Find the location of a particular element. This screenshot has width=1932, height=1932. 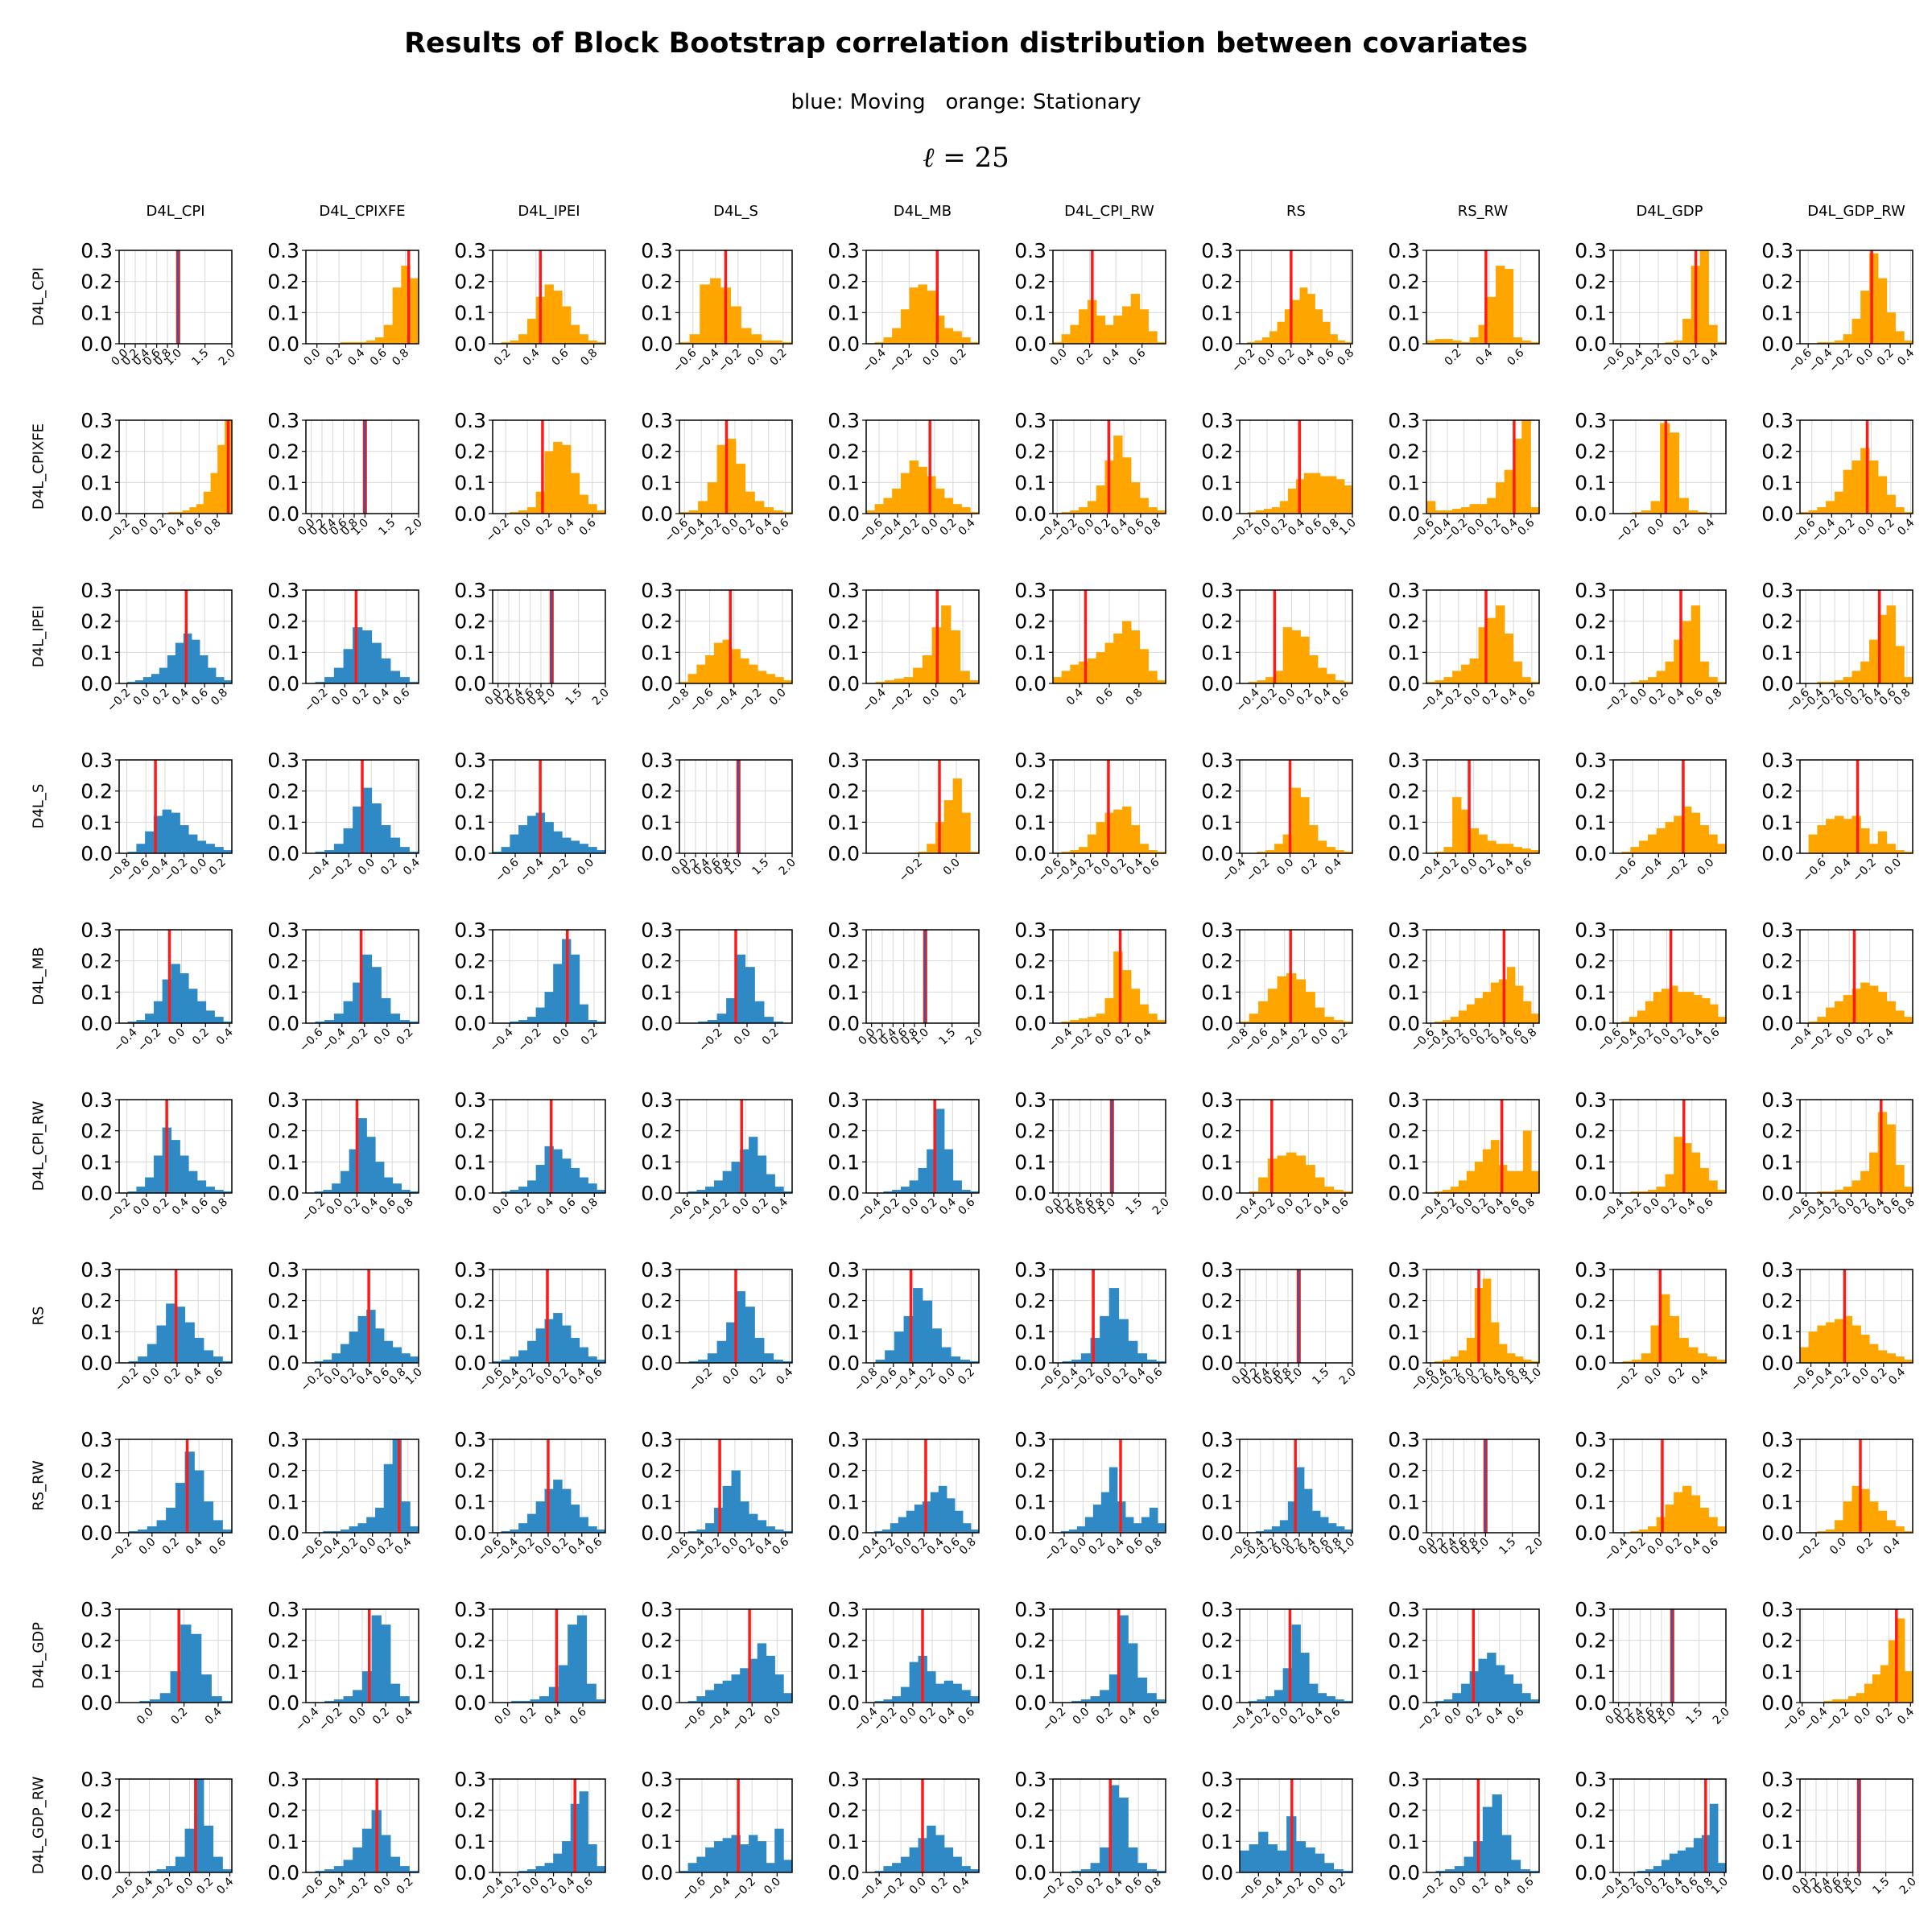

x-tick-label: 0.8 is located at coordinates (219, 697).